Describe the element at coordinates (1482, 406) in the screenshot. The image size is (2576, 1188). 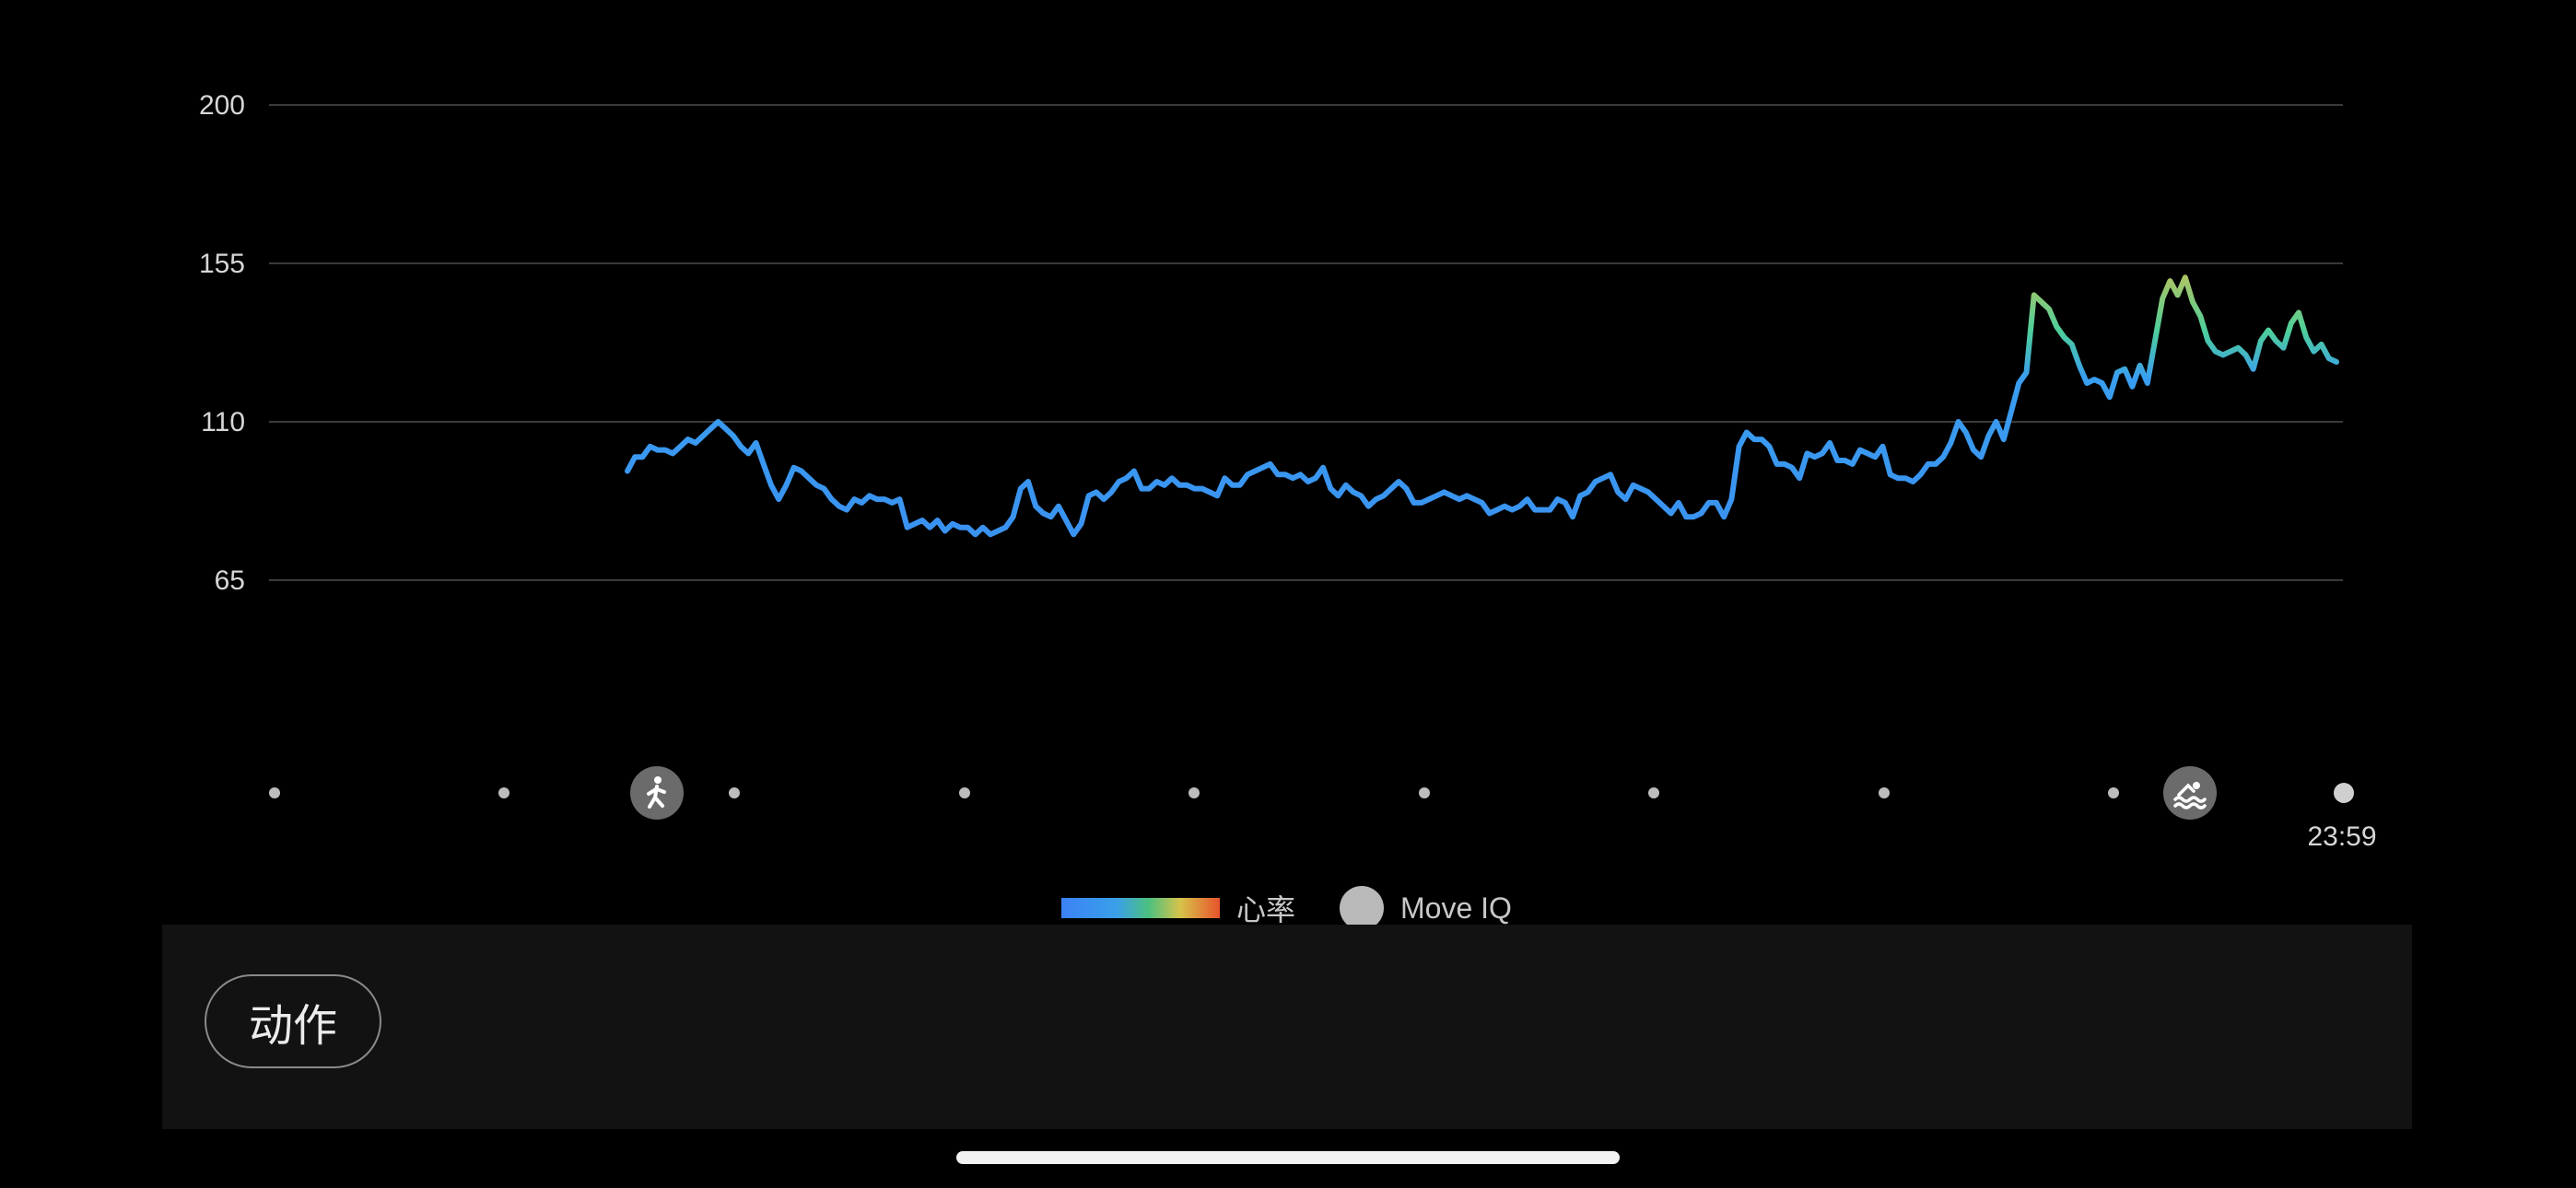
I see `heart-rate-line` at that location.